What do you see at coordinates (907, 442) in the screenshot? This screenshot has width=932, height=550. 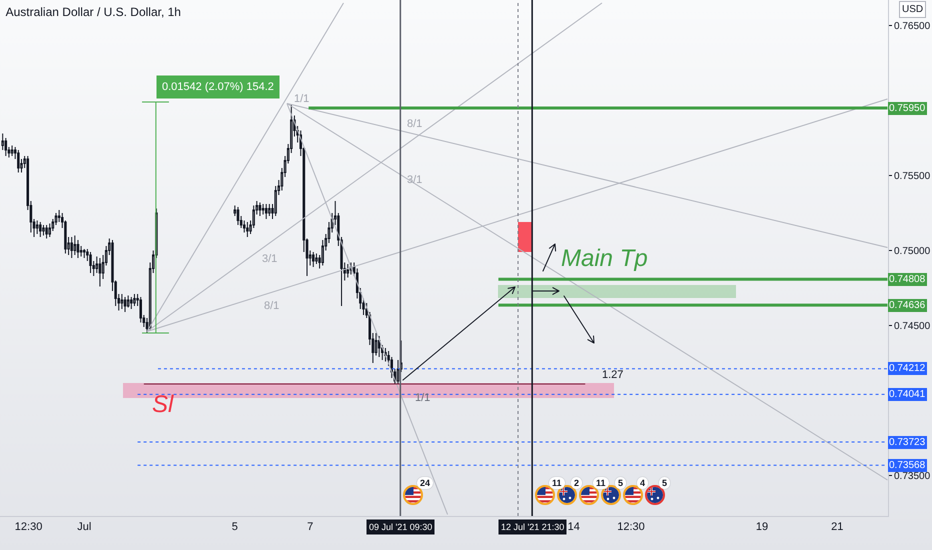 I see `data-label: 0.73723` at bounding box center [907, 442].